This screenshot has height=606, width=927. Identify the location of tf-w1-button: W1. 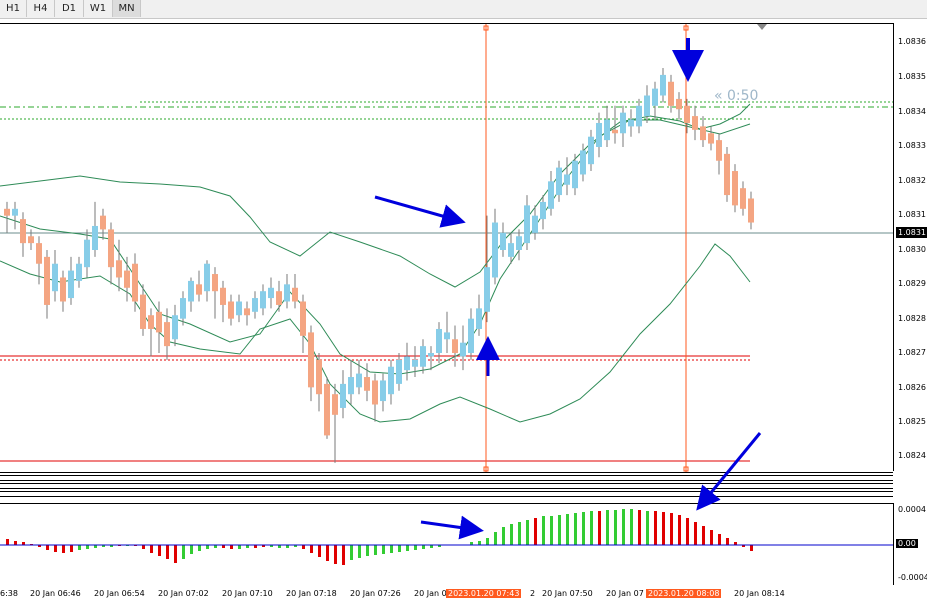
(98, 8).